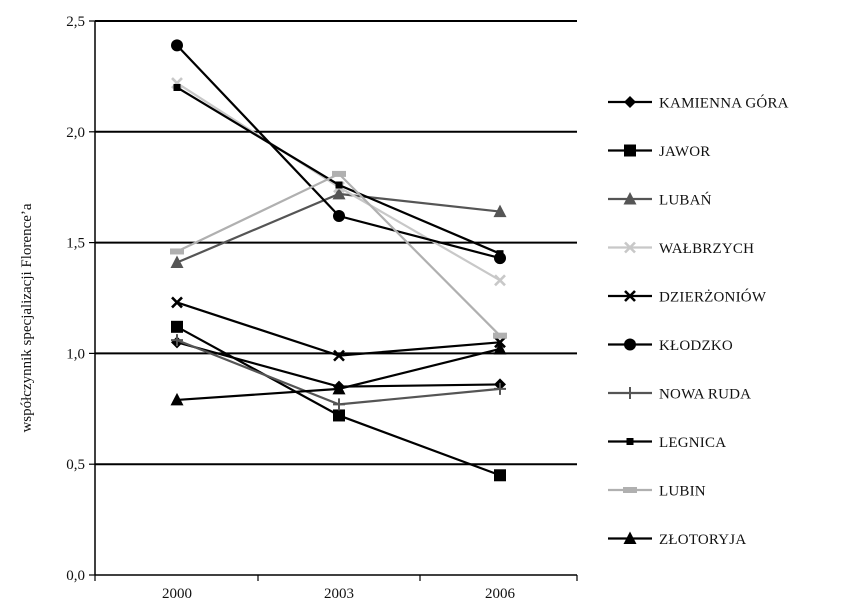  I want to click on y-tick-label: 2,0, so click(75, 133).